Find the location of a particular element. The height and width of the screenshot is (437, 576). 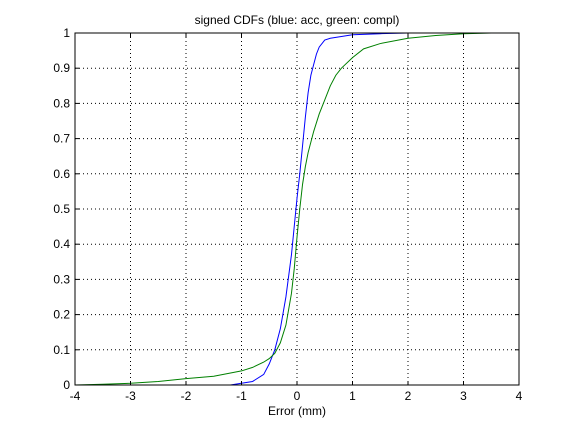

y-tick-label: 0 is located at coordinates (66, 385).